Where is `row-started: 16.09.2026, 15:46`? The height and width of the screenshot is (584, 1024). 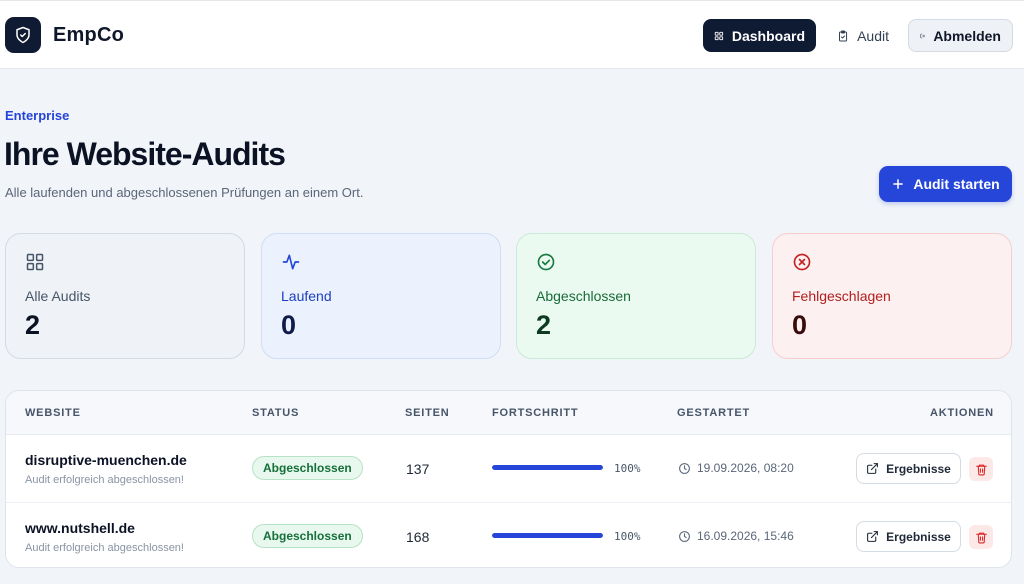
row-started: 16.09.2026, 15:46 is located at coordinates (736, 536).